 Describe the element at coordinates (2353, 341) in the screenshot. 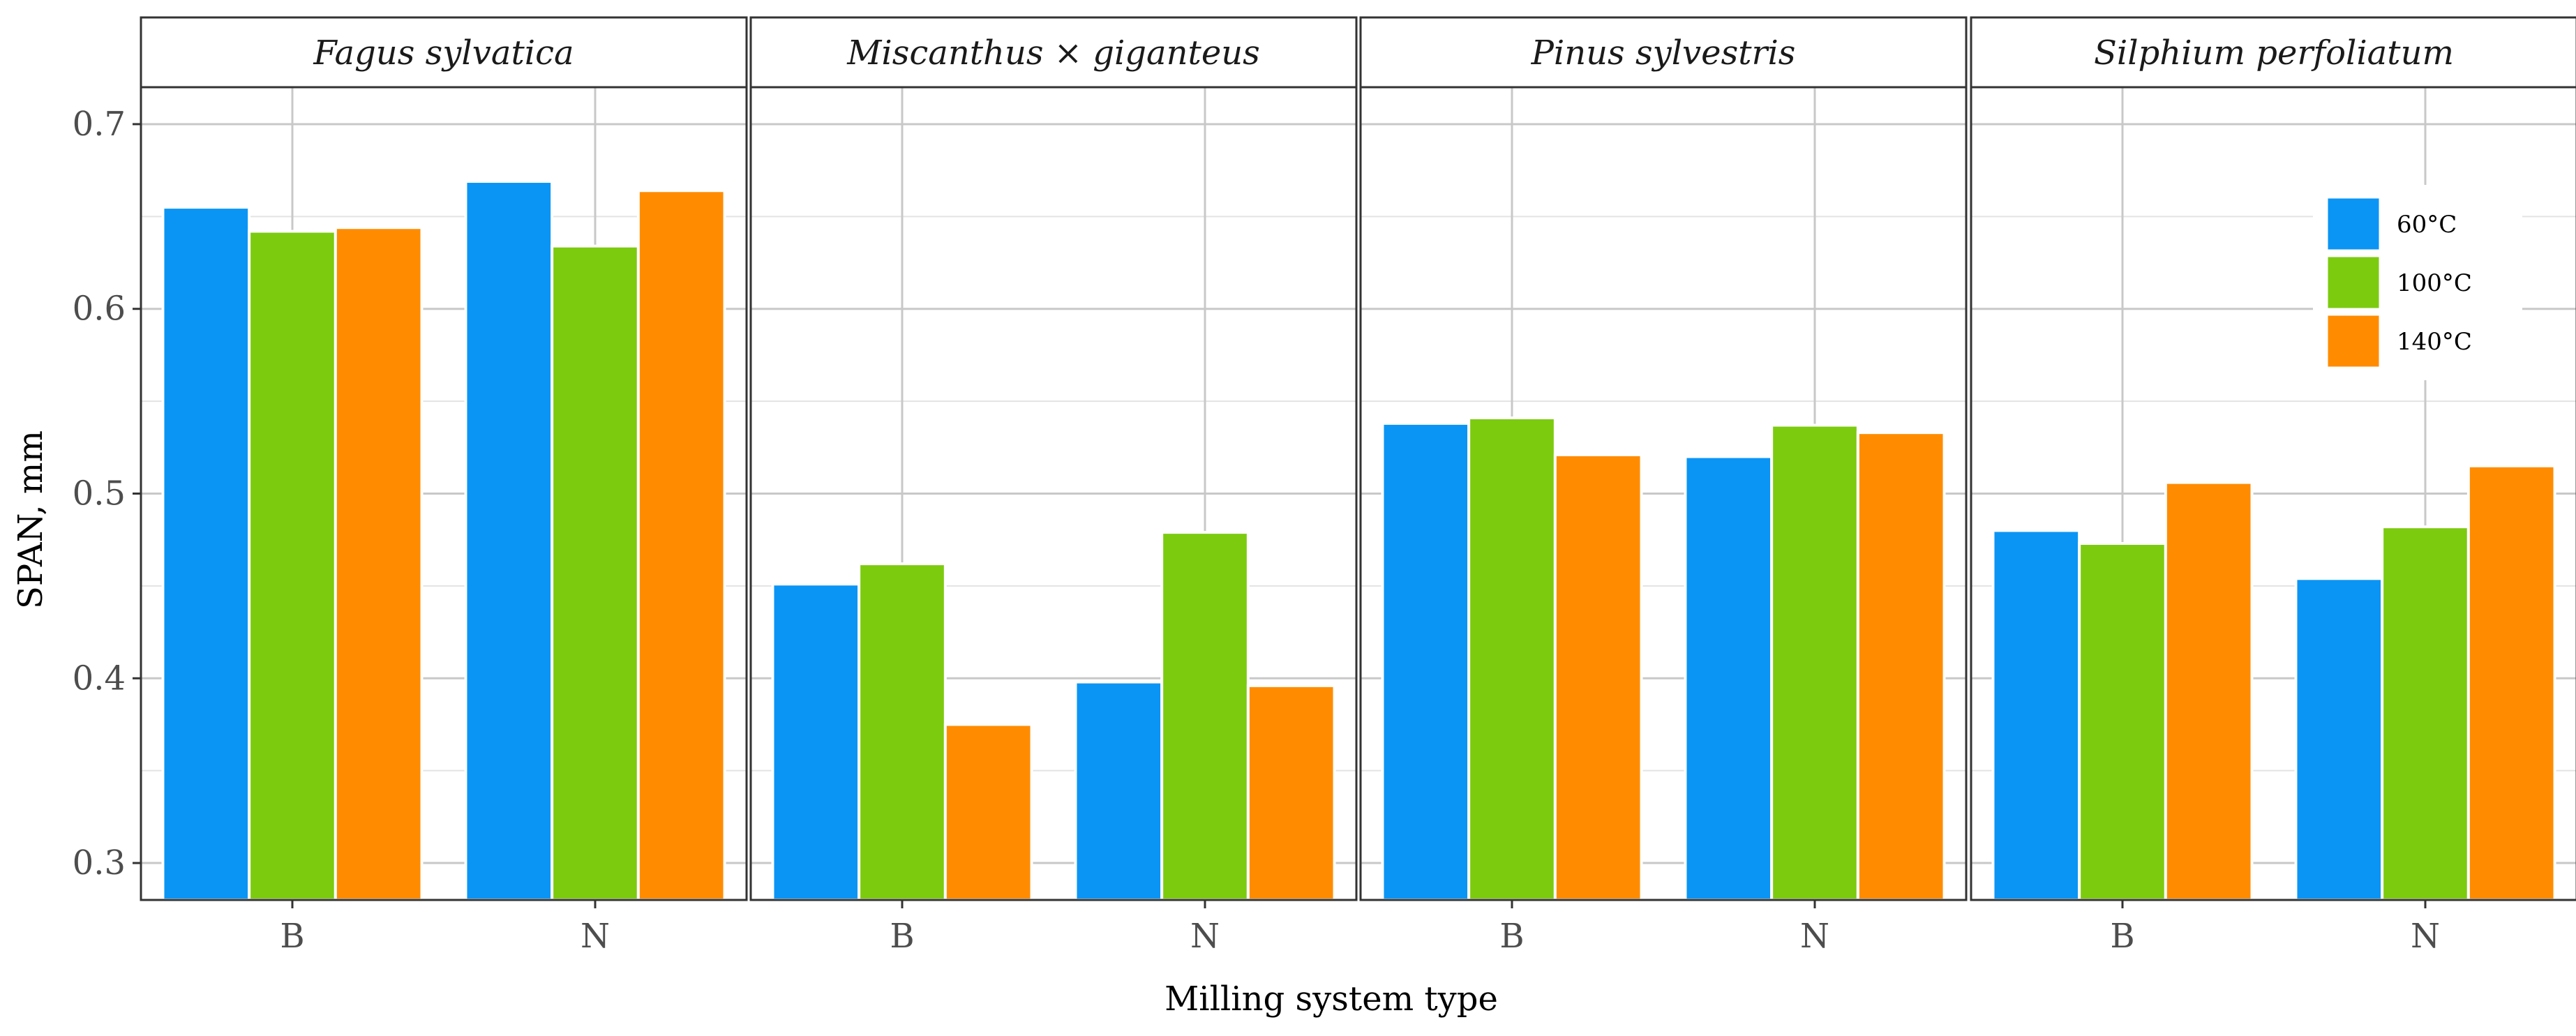

I see `legend-key-140-c` at that location.